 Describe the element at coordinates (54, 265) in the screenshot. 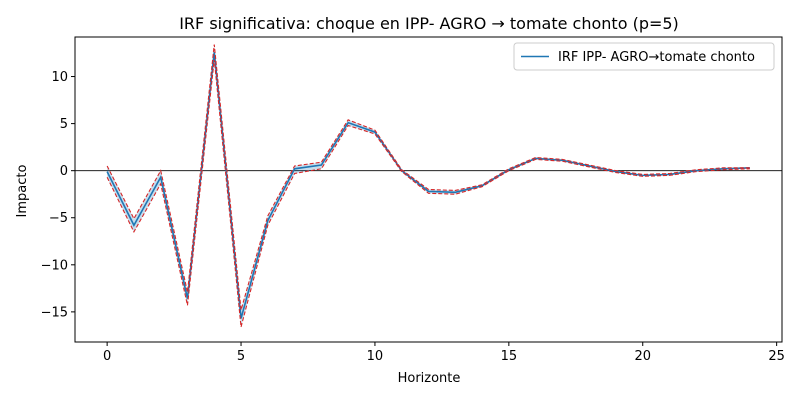

I see `y-tick-label: −10` at that location.